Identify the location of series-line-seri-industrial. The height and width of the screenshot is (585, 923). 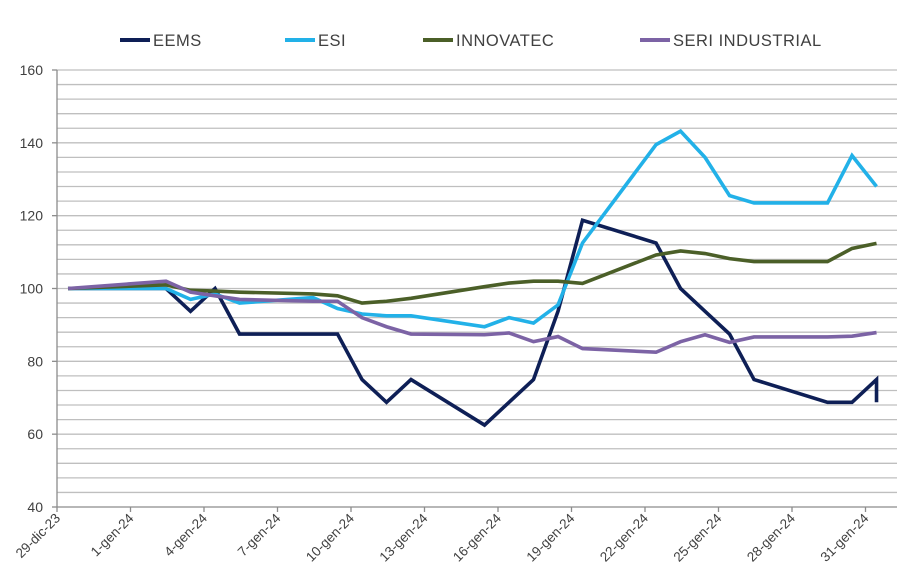
(472, 317).